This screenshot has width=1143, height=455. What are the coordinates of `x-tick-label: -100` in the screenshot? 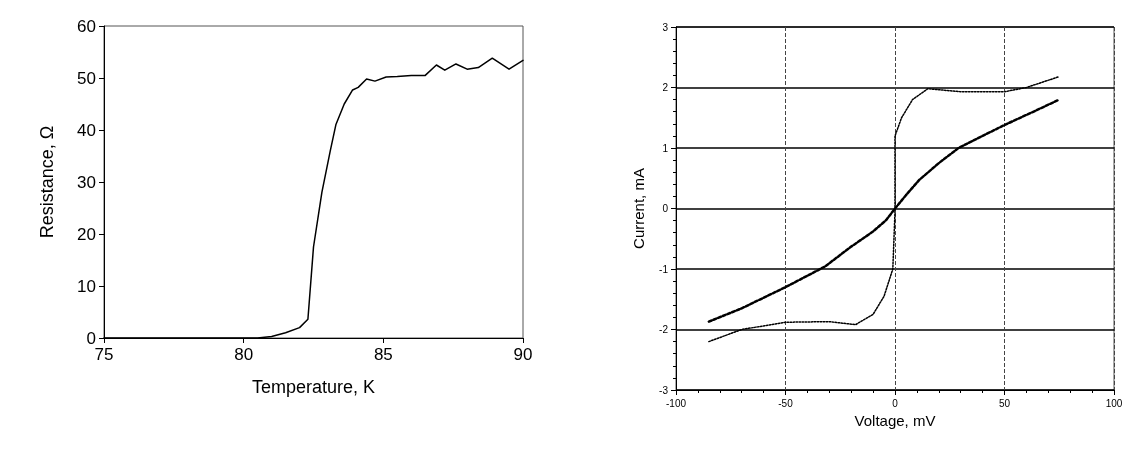 It's located at (676, 403).